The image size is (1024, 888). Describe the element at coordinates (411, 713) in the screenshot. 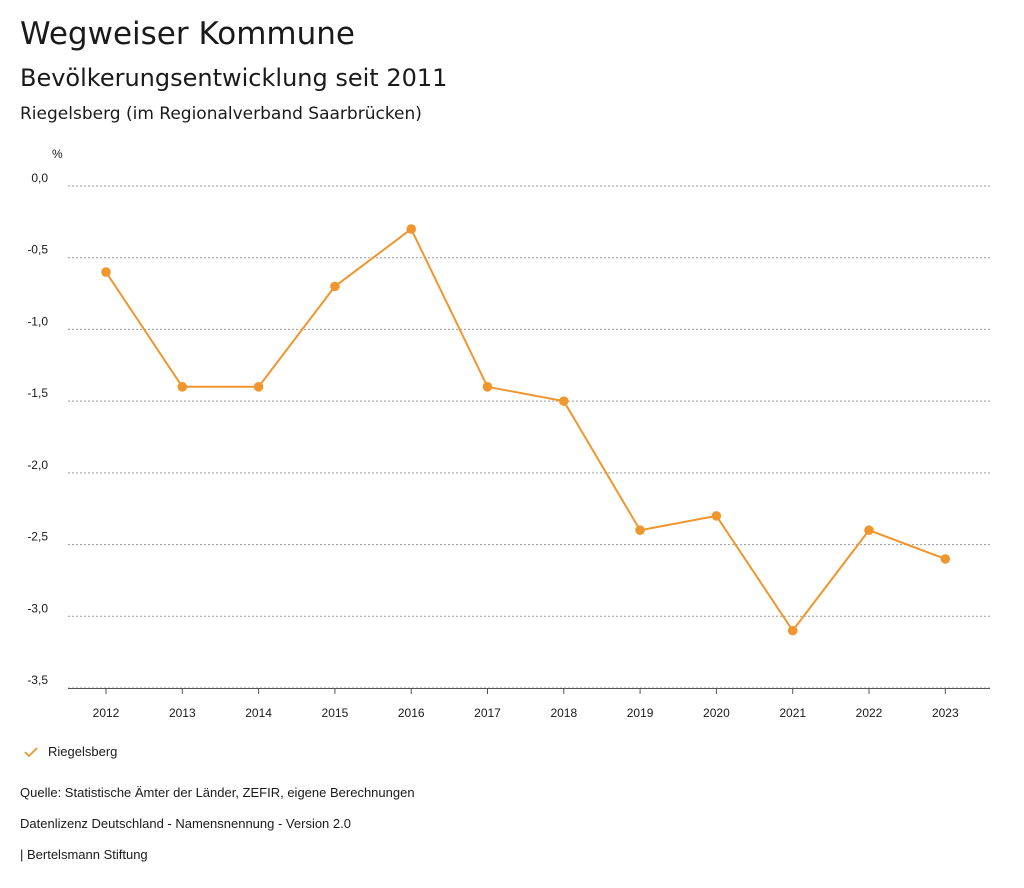

I see `x-tick-label: 2016` at that location.